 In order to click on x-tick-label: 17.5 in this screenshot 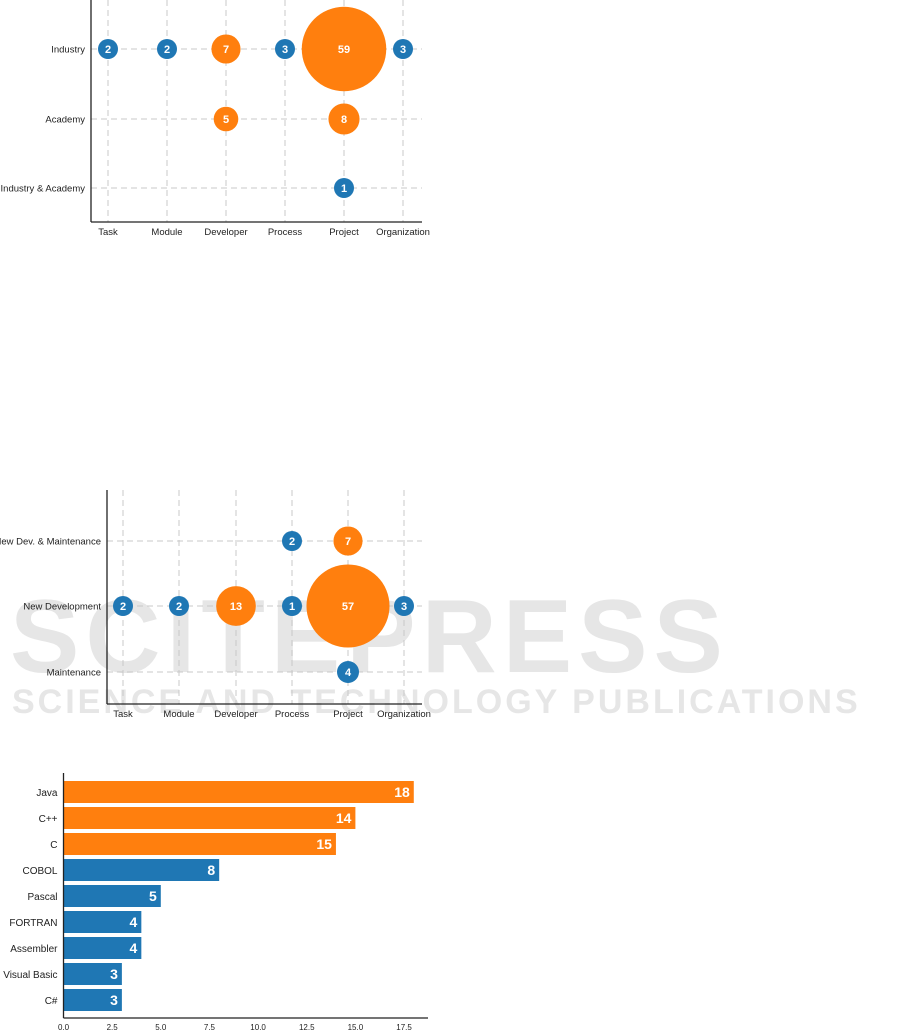, I will do `click(404, 1027)`.